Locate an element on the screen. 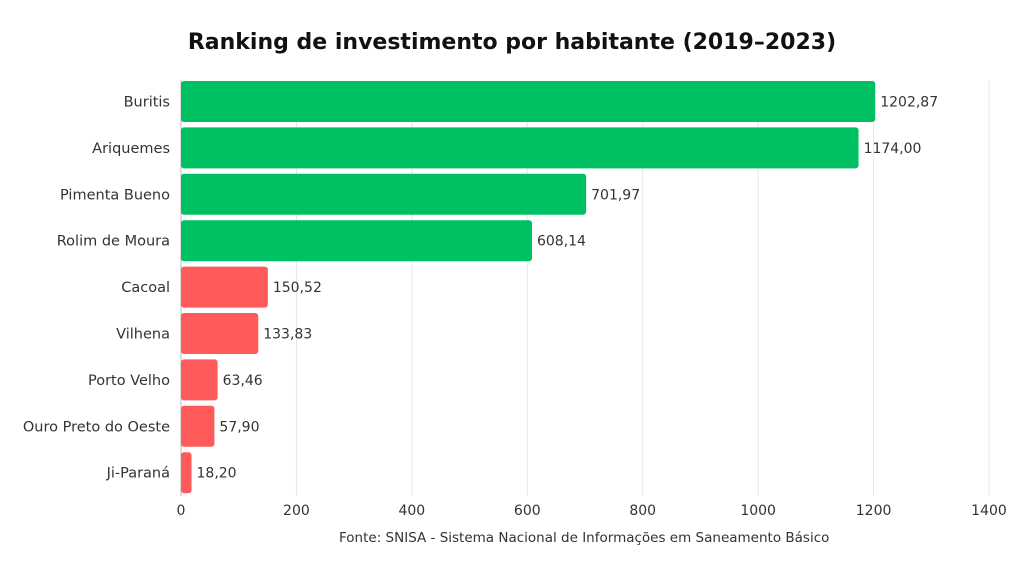 The height and width of the screenshot is (576, 1024). category-label: Porto Velho is located at coordinates (129, 381).